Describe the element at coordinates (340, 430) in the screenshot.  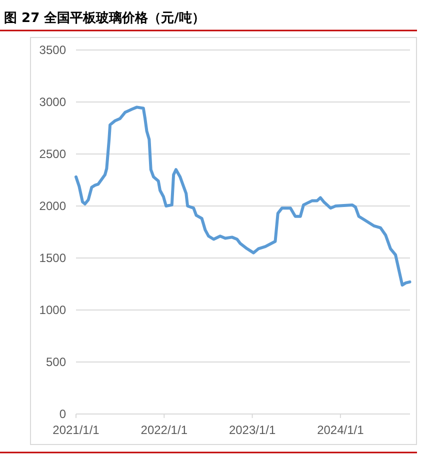
I see `x-tick-label: 2024/1/1` at that location.